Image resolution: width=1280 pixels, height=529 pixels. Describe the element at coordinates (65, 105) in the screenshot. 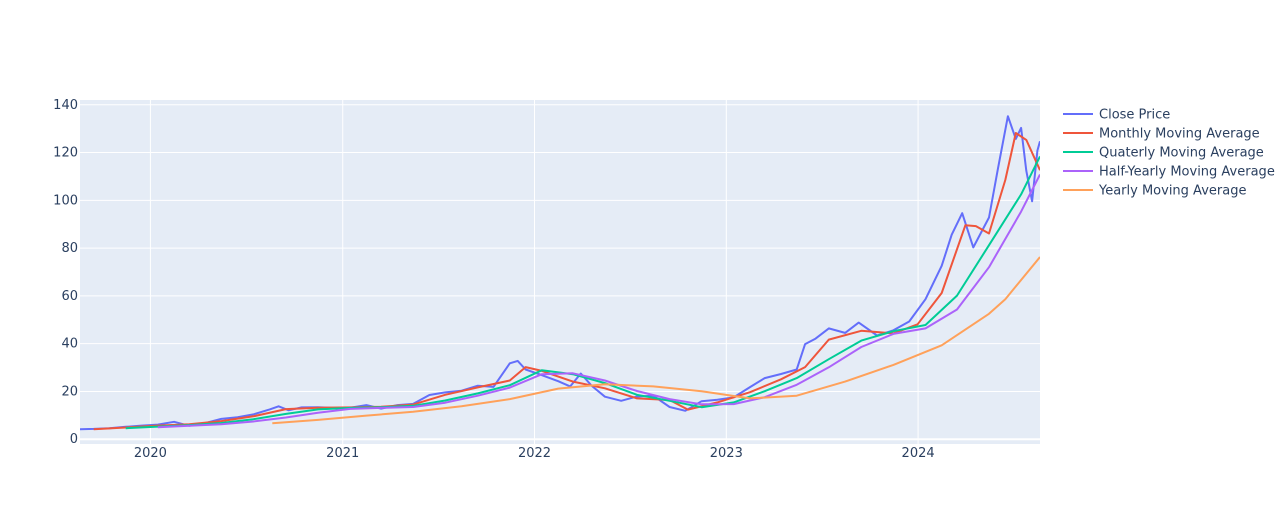

I see `y-tick-label: 140` at that location.